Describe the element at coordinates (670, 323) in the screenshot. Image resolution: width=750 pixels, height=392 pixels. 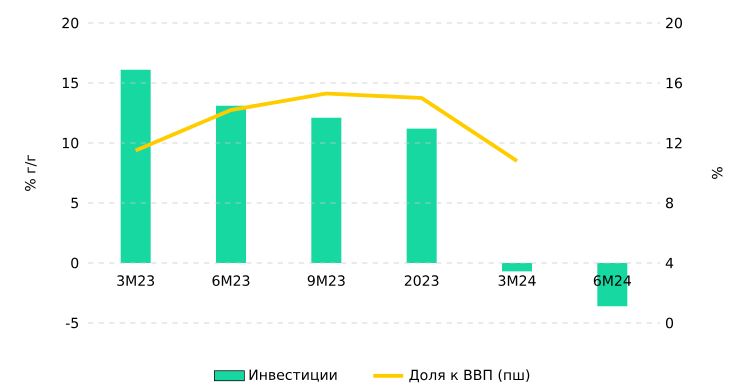
I see `y2-tick-label: 0` at that location.